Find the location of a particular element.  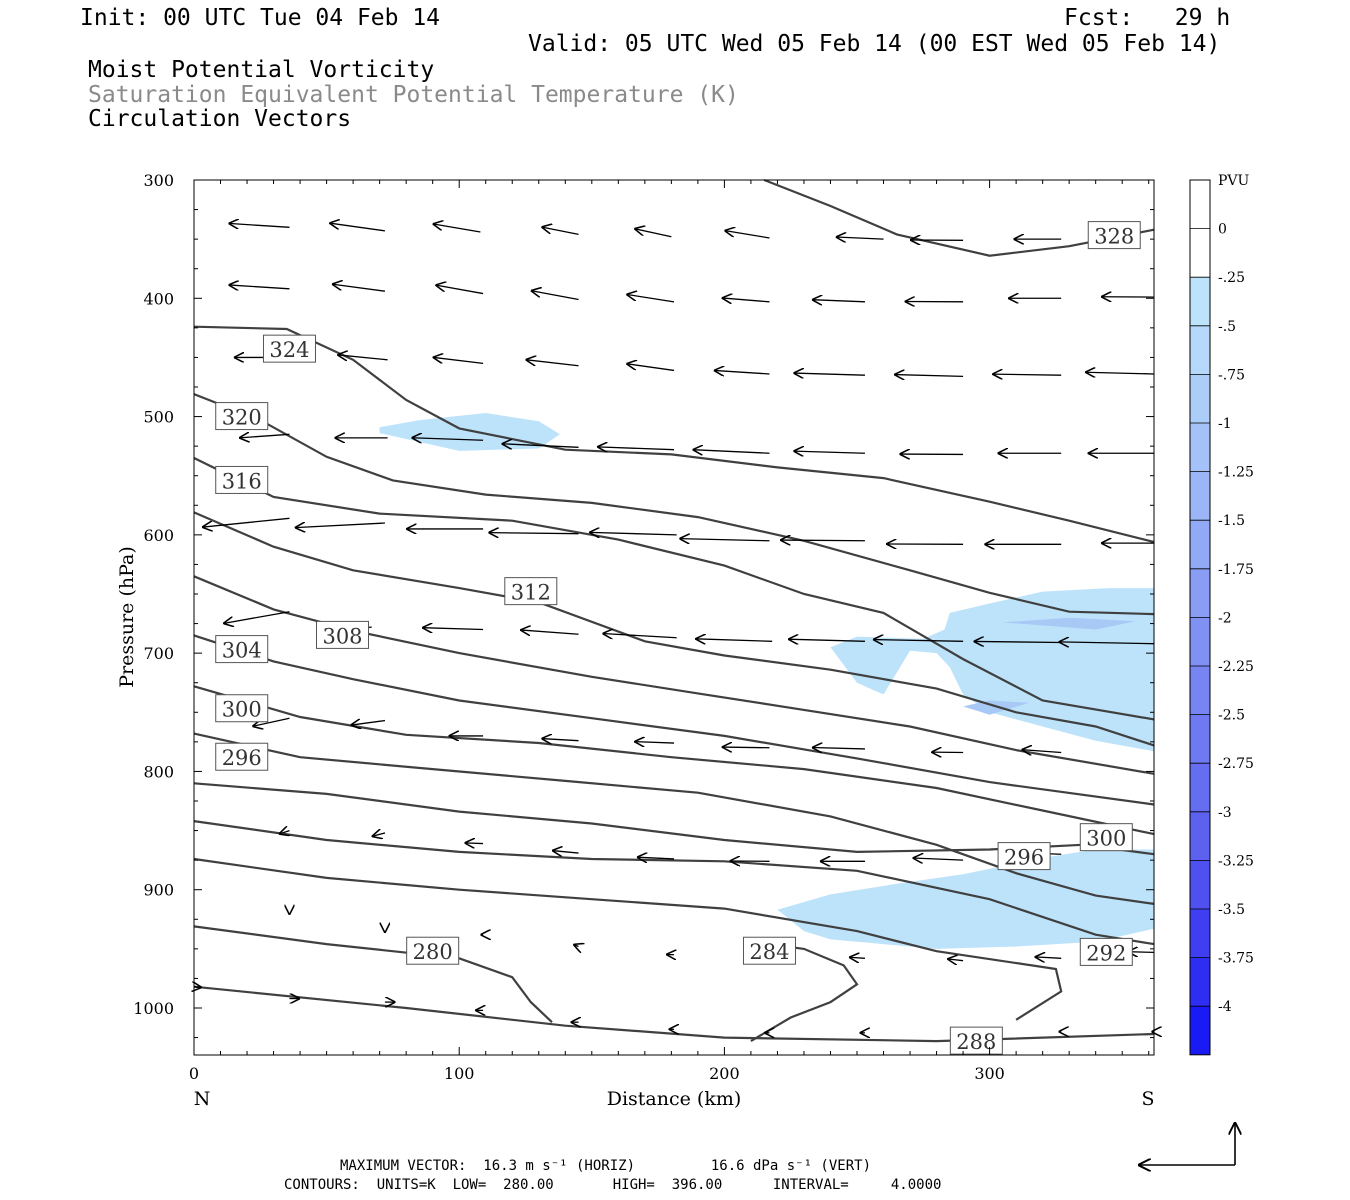

svg-text: 296 is located at coordinates (242, 758).